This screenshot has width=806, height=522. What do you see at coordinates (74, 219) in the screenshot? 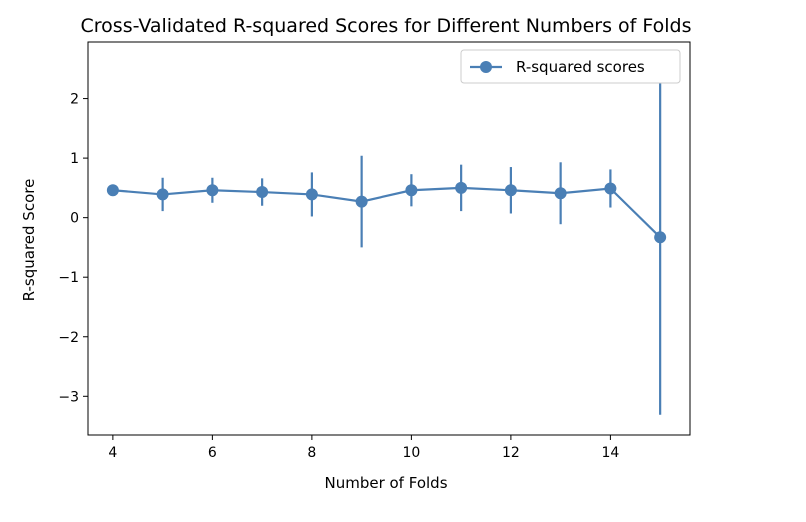
I see `y-tick-label-0: 0` at bounding box center [74, 219].